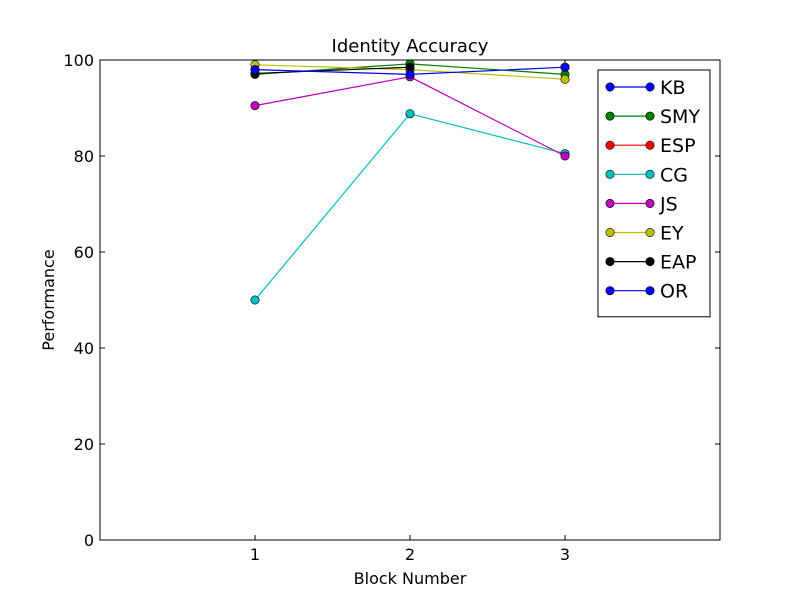 This screenshot has width=800, height=600. I want to click on legend-box, so click(654, 193).